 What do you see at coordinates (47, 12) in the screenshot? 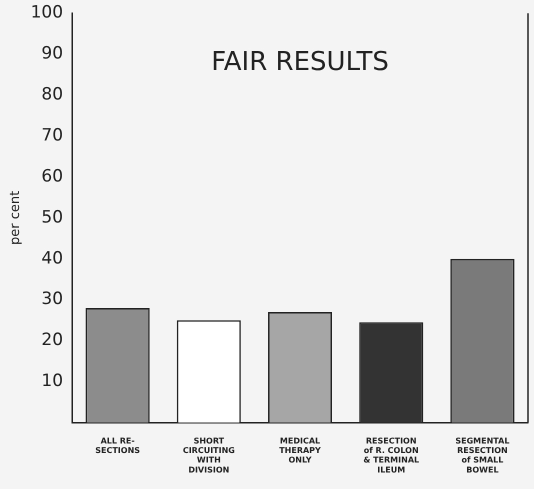
I see `y-tick-label: 100` at bounding box center [47, 12].